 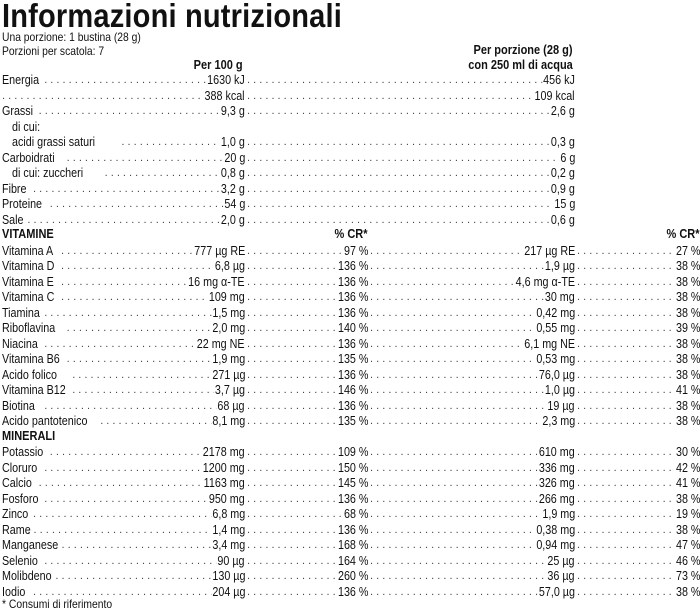 I want to click on nutrient-label: Niacina, so click(x=20, y=343).